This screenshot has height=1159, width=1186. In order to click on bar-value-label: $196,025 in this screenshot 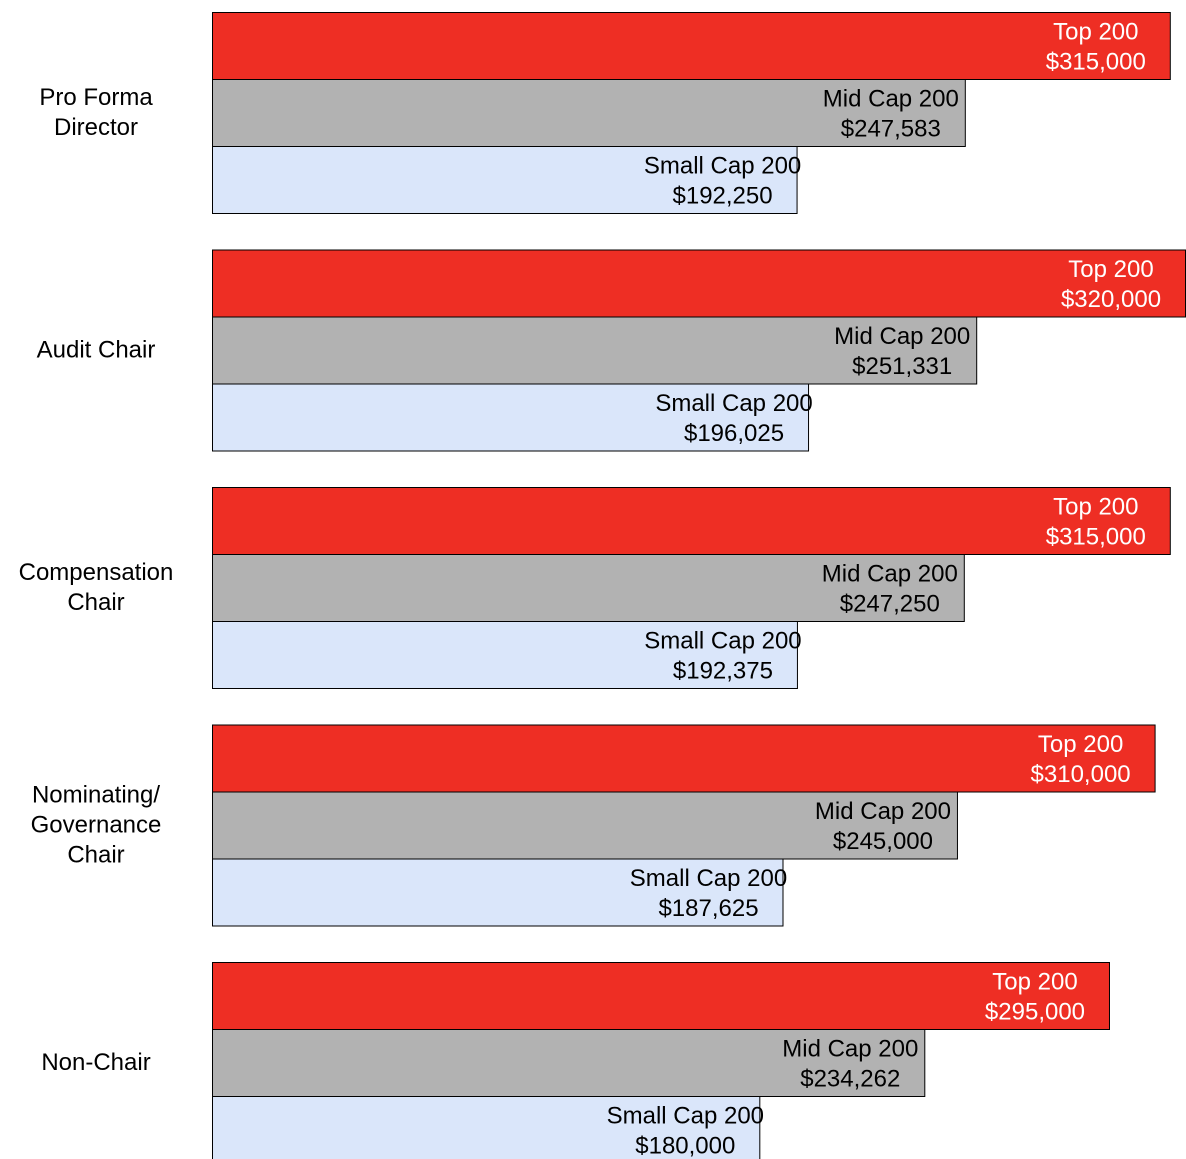, I will do `click(734, 433)`.